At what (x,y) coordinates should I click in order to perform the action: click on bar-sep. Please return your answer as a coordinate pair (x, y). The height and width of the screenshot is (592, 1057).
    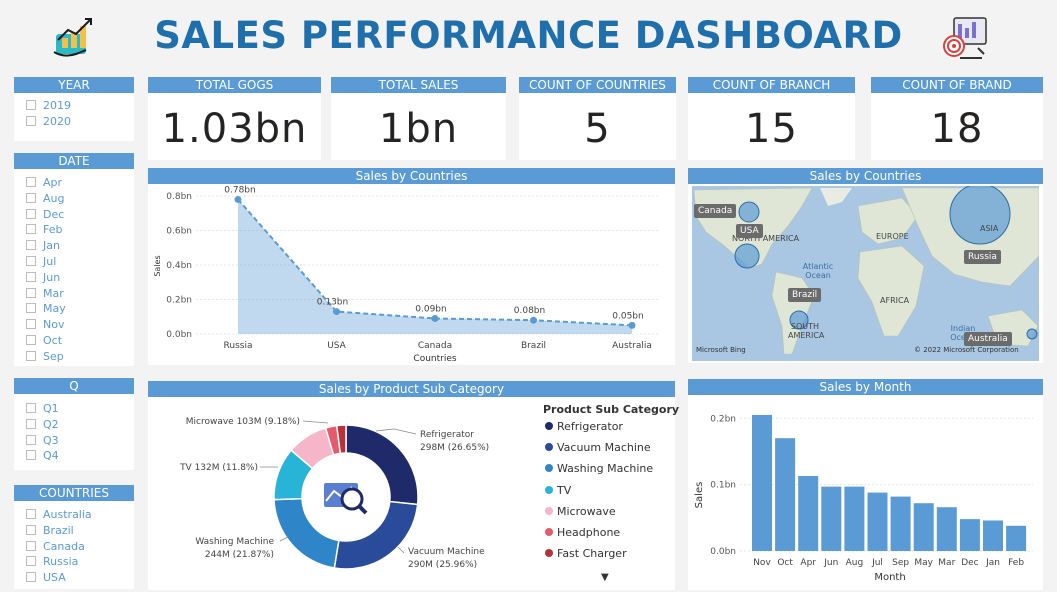
    Looking at the image, I should click on (900, 523).